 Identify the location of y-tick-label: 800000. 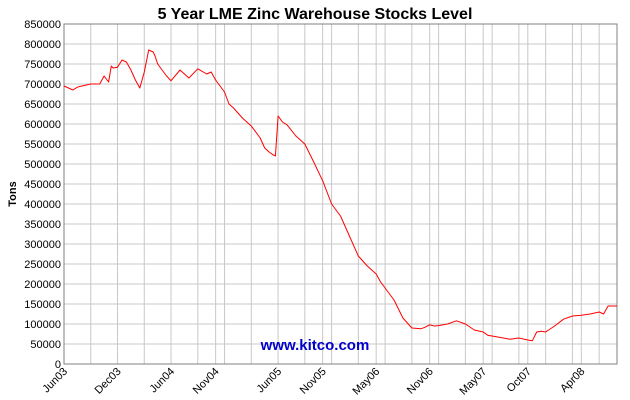
(42, 45).